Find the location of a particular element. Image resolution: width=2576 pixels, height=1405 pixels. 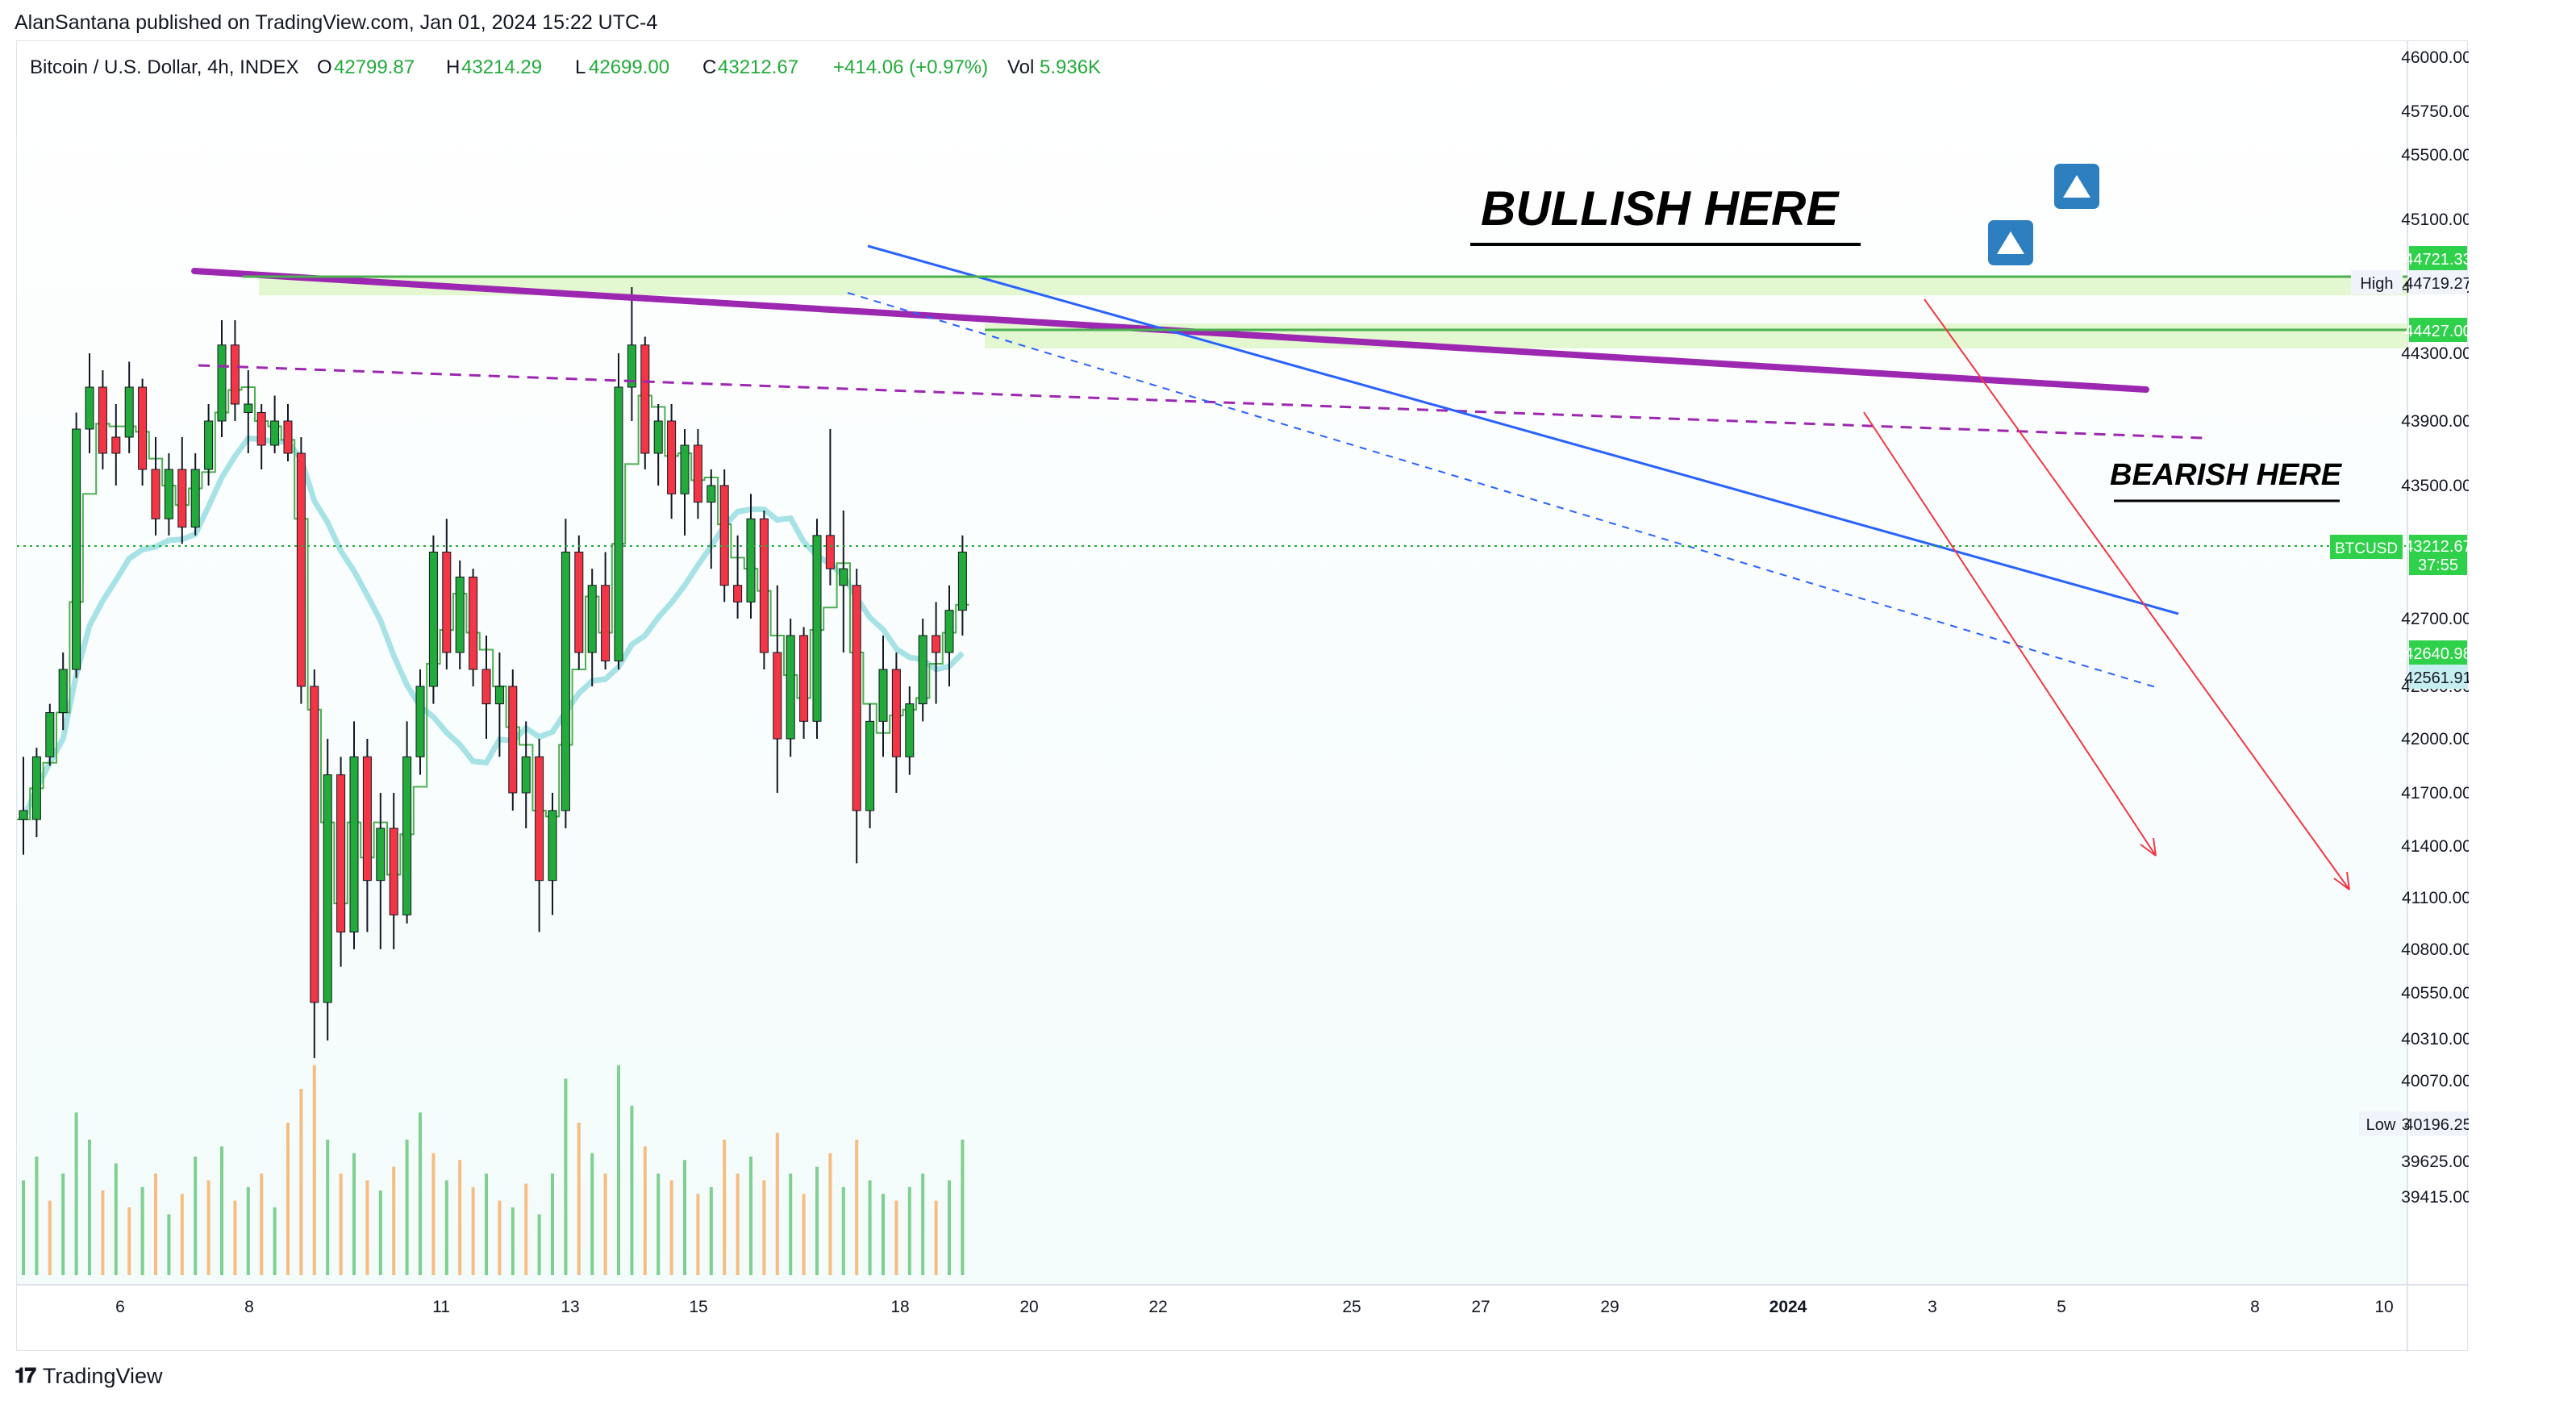

price-tick-label: 40550.00 is located at coordinates (2435, 994).